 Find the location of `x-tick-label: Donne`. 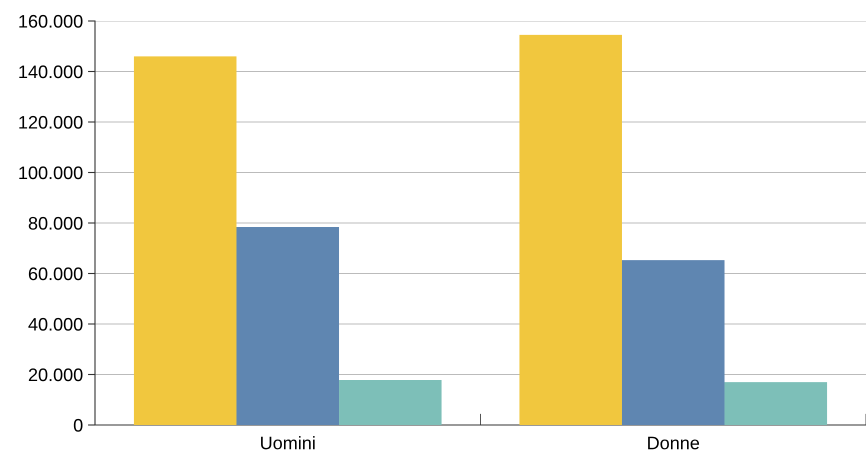

x-tick-label: Donne is located at coordinates (674, 443).